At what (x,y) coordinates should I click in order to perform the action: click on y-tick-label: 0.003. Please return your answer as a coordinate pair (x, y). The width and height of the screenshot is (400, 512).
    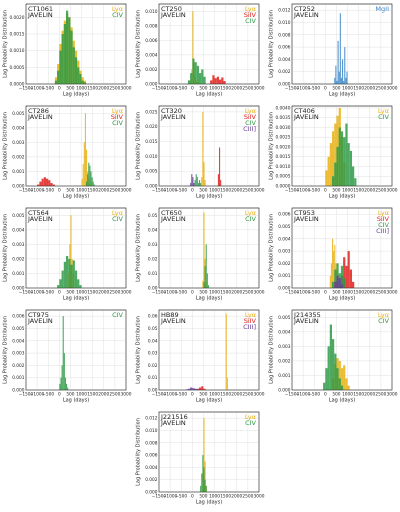
    Looking at the image, I should click on (18, 354).